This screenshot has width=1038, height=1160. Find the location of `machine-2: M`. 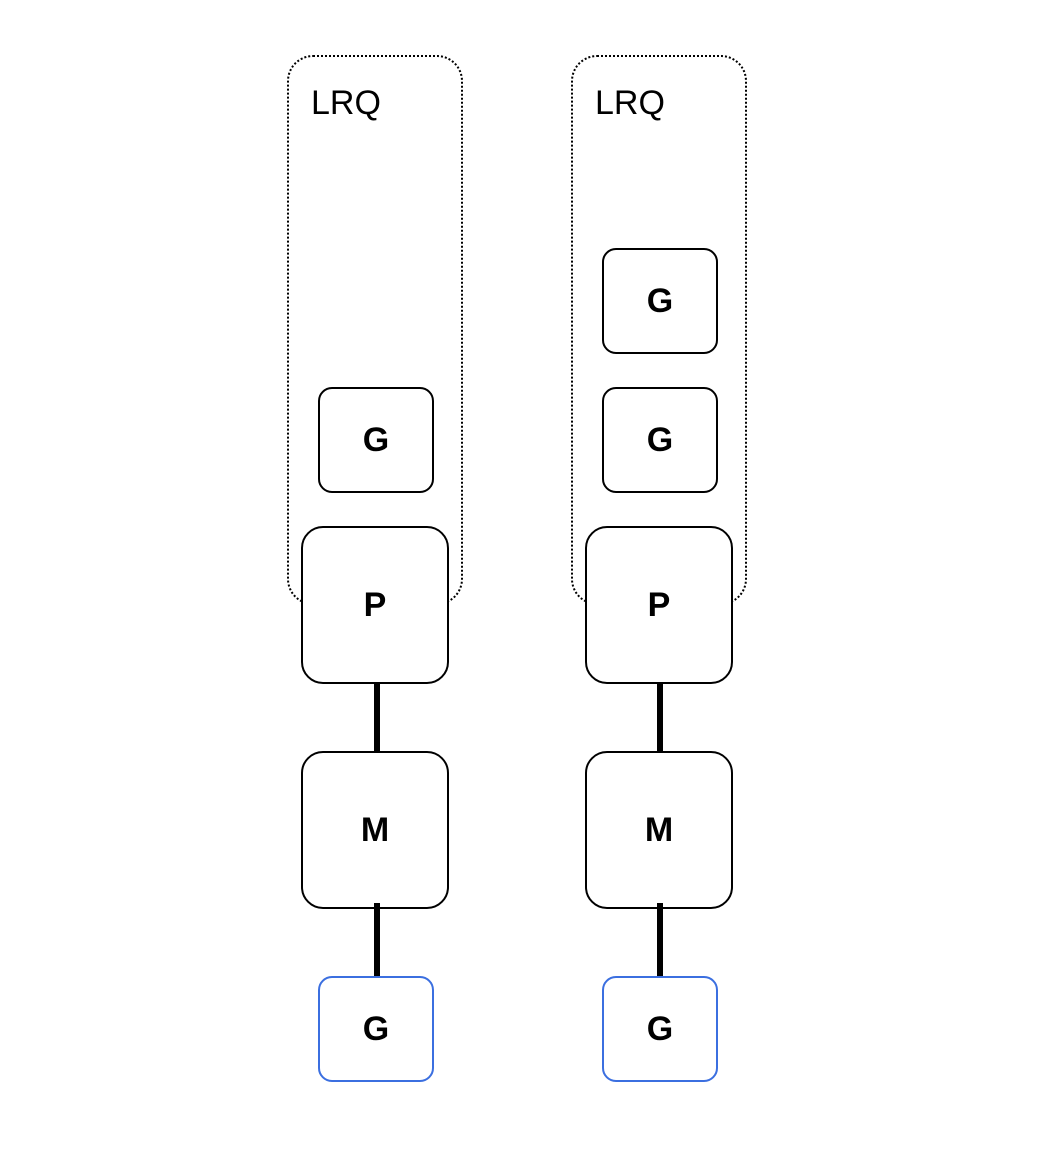

machine-2: M is located at coordinates (659, 830).